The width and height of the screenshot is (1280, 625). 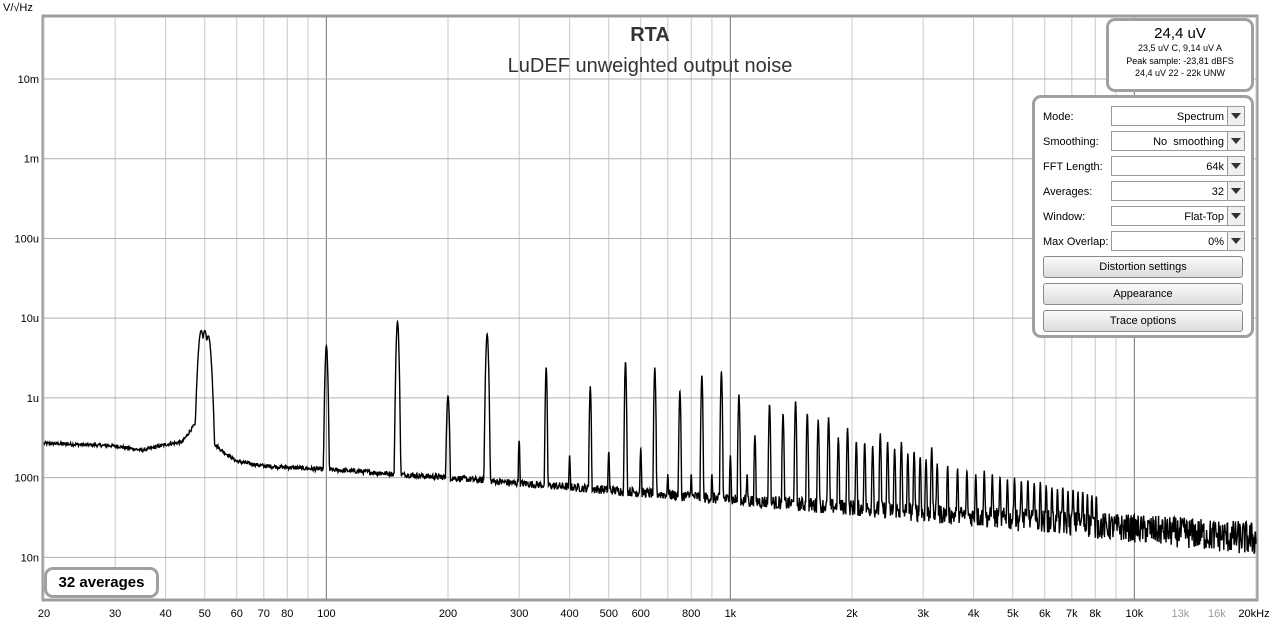 What do you see at coordinates (205, 614) in the screenshot?
I see `x-tick-label: 50` at bounding box center [205, 614].